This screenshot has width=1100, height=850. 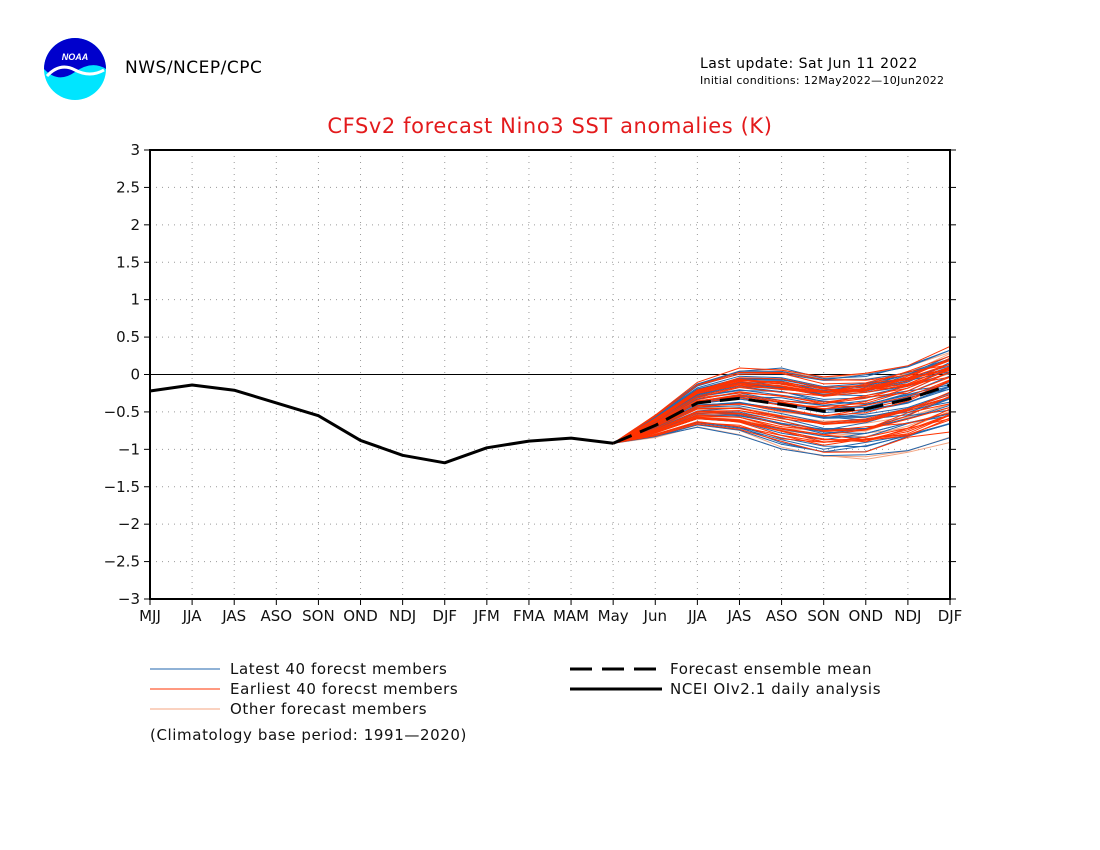 What do you see at coordinates (529, 616) in the screenshot?
I see `x-tick-label: FMA` at bounding box center [529, 616].